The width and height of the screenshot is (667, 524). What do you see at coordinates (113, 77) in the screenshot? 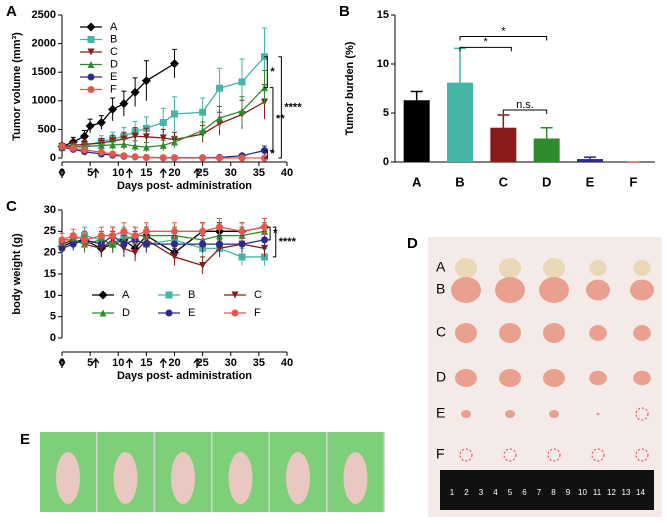
I see `legend-label: E` at bounding box center [113, 77].